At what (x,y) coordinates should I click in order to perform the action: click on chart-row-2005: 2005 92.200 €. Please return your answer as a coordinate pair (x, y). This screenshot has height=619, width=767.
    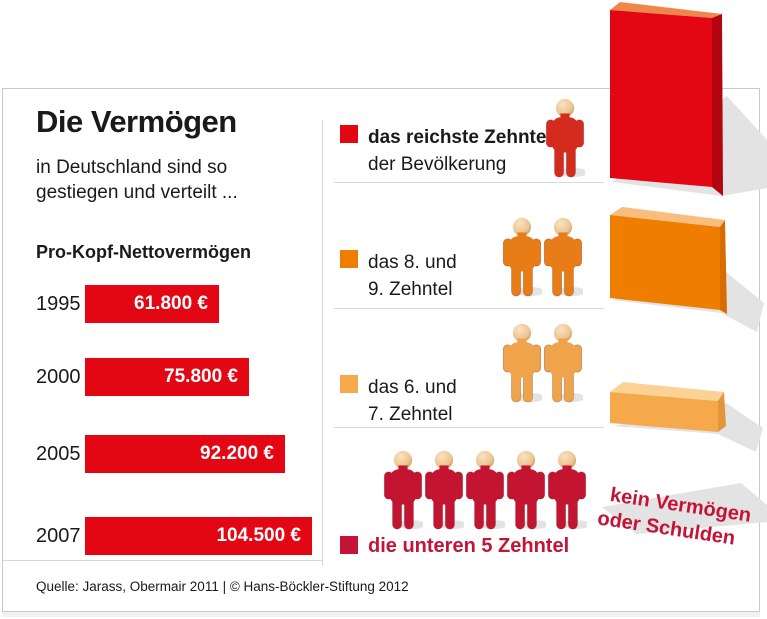
    Looking at the image, I should click on (181, 454).